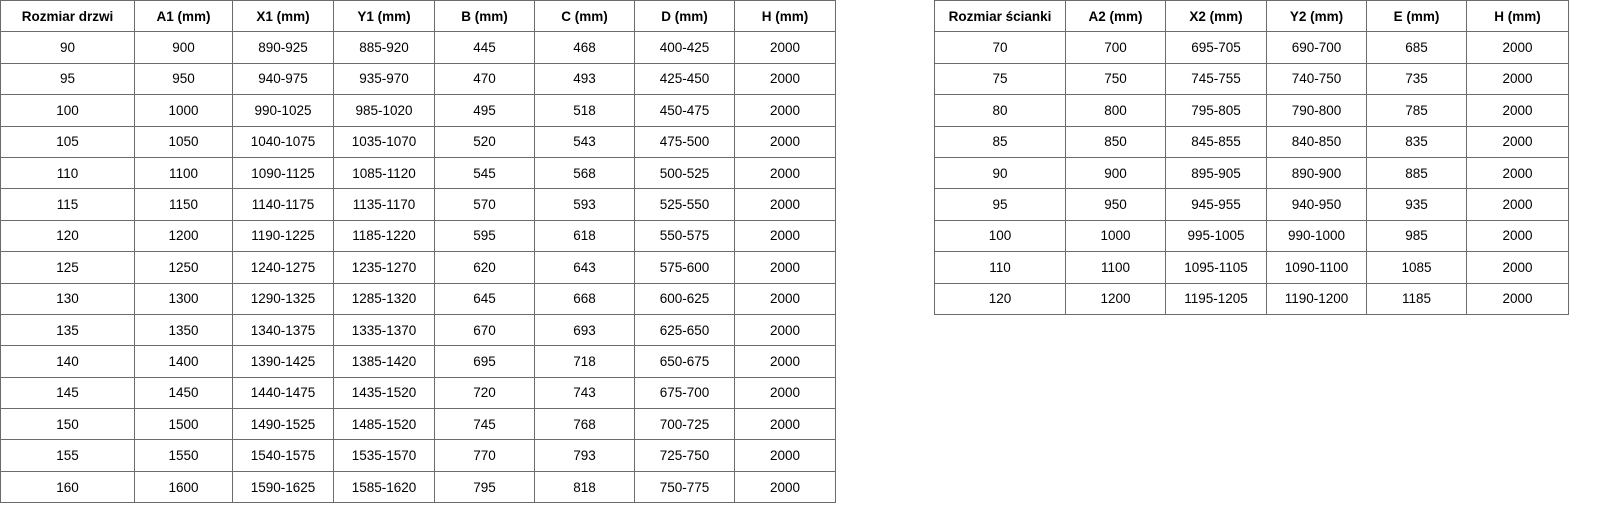 This screenshot has width=1600, height=514. Describe the element at coordinates (384, 487) in the screenshot. I see `table-cell: 1585-1620` at that location.